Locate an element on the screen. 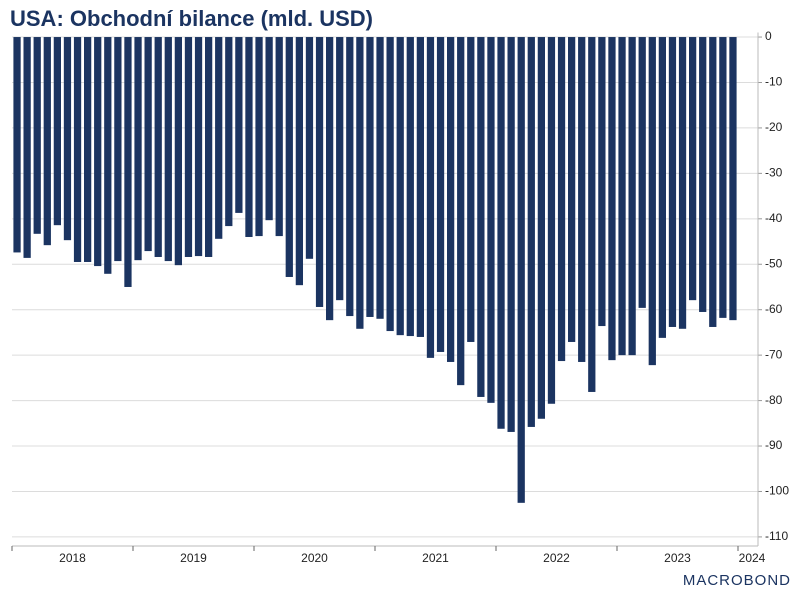  y-tick-label: 0 is located at coordinates (768, 36).